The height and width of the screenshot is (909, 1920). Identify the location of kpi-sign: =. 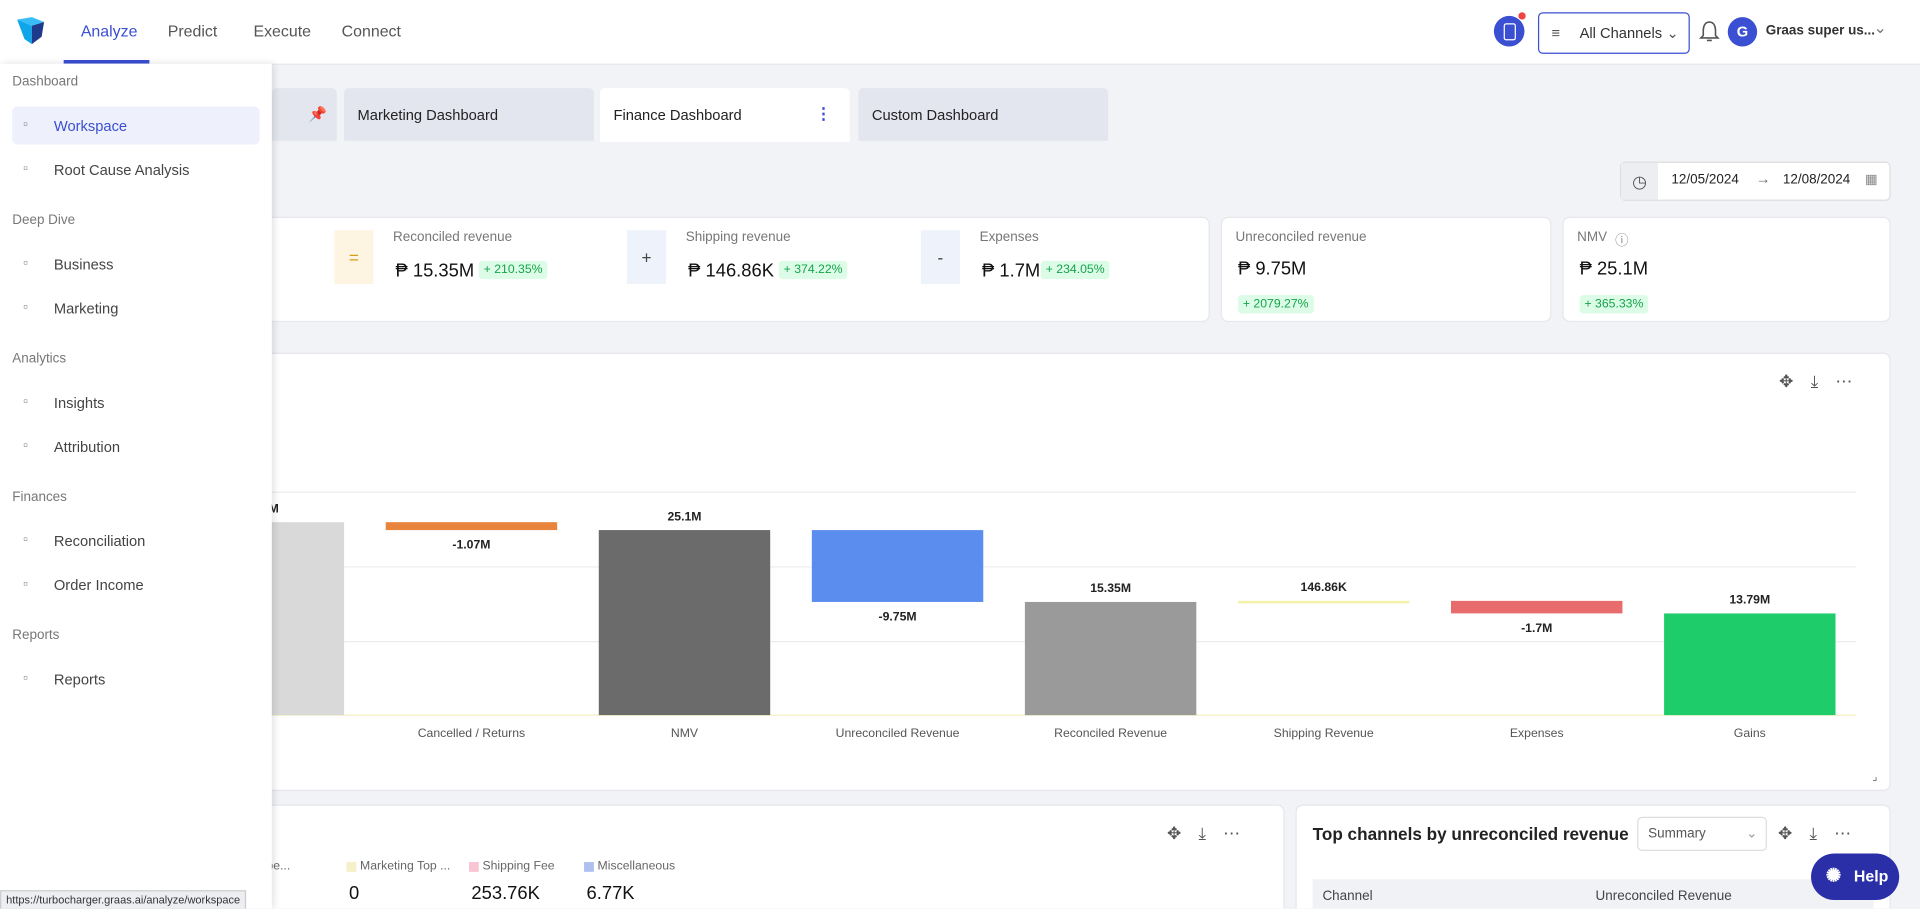
(354, 257).